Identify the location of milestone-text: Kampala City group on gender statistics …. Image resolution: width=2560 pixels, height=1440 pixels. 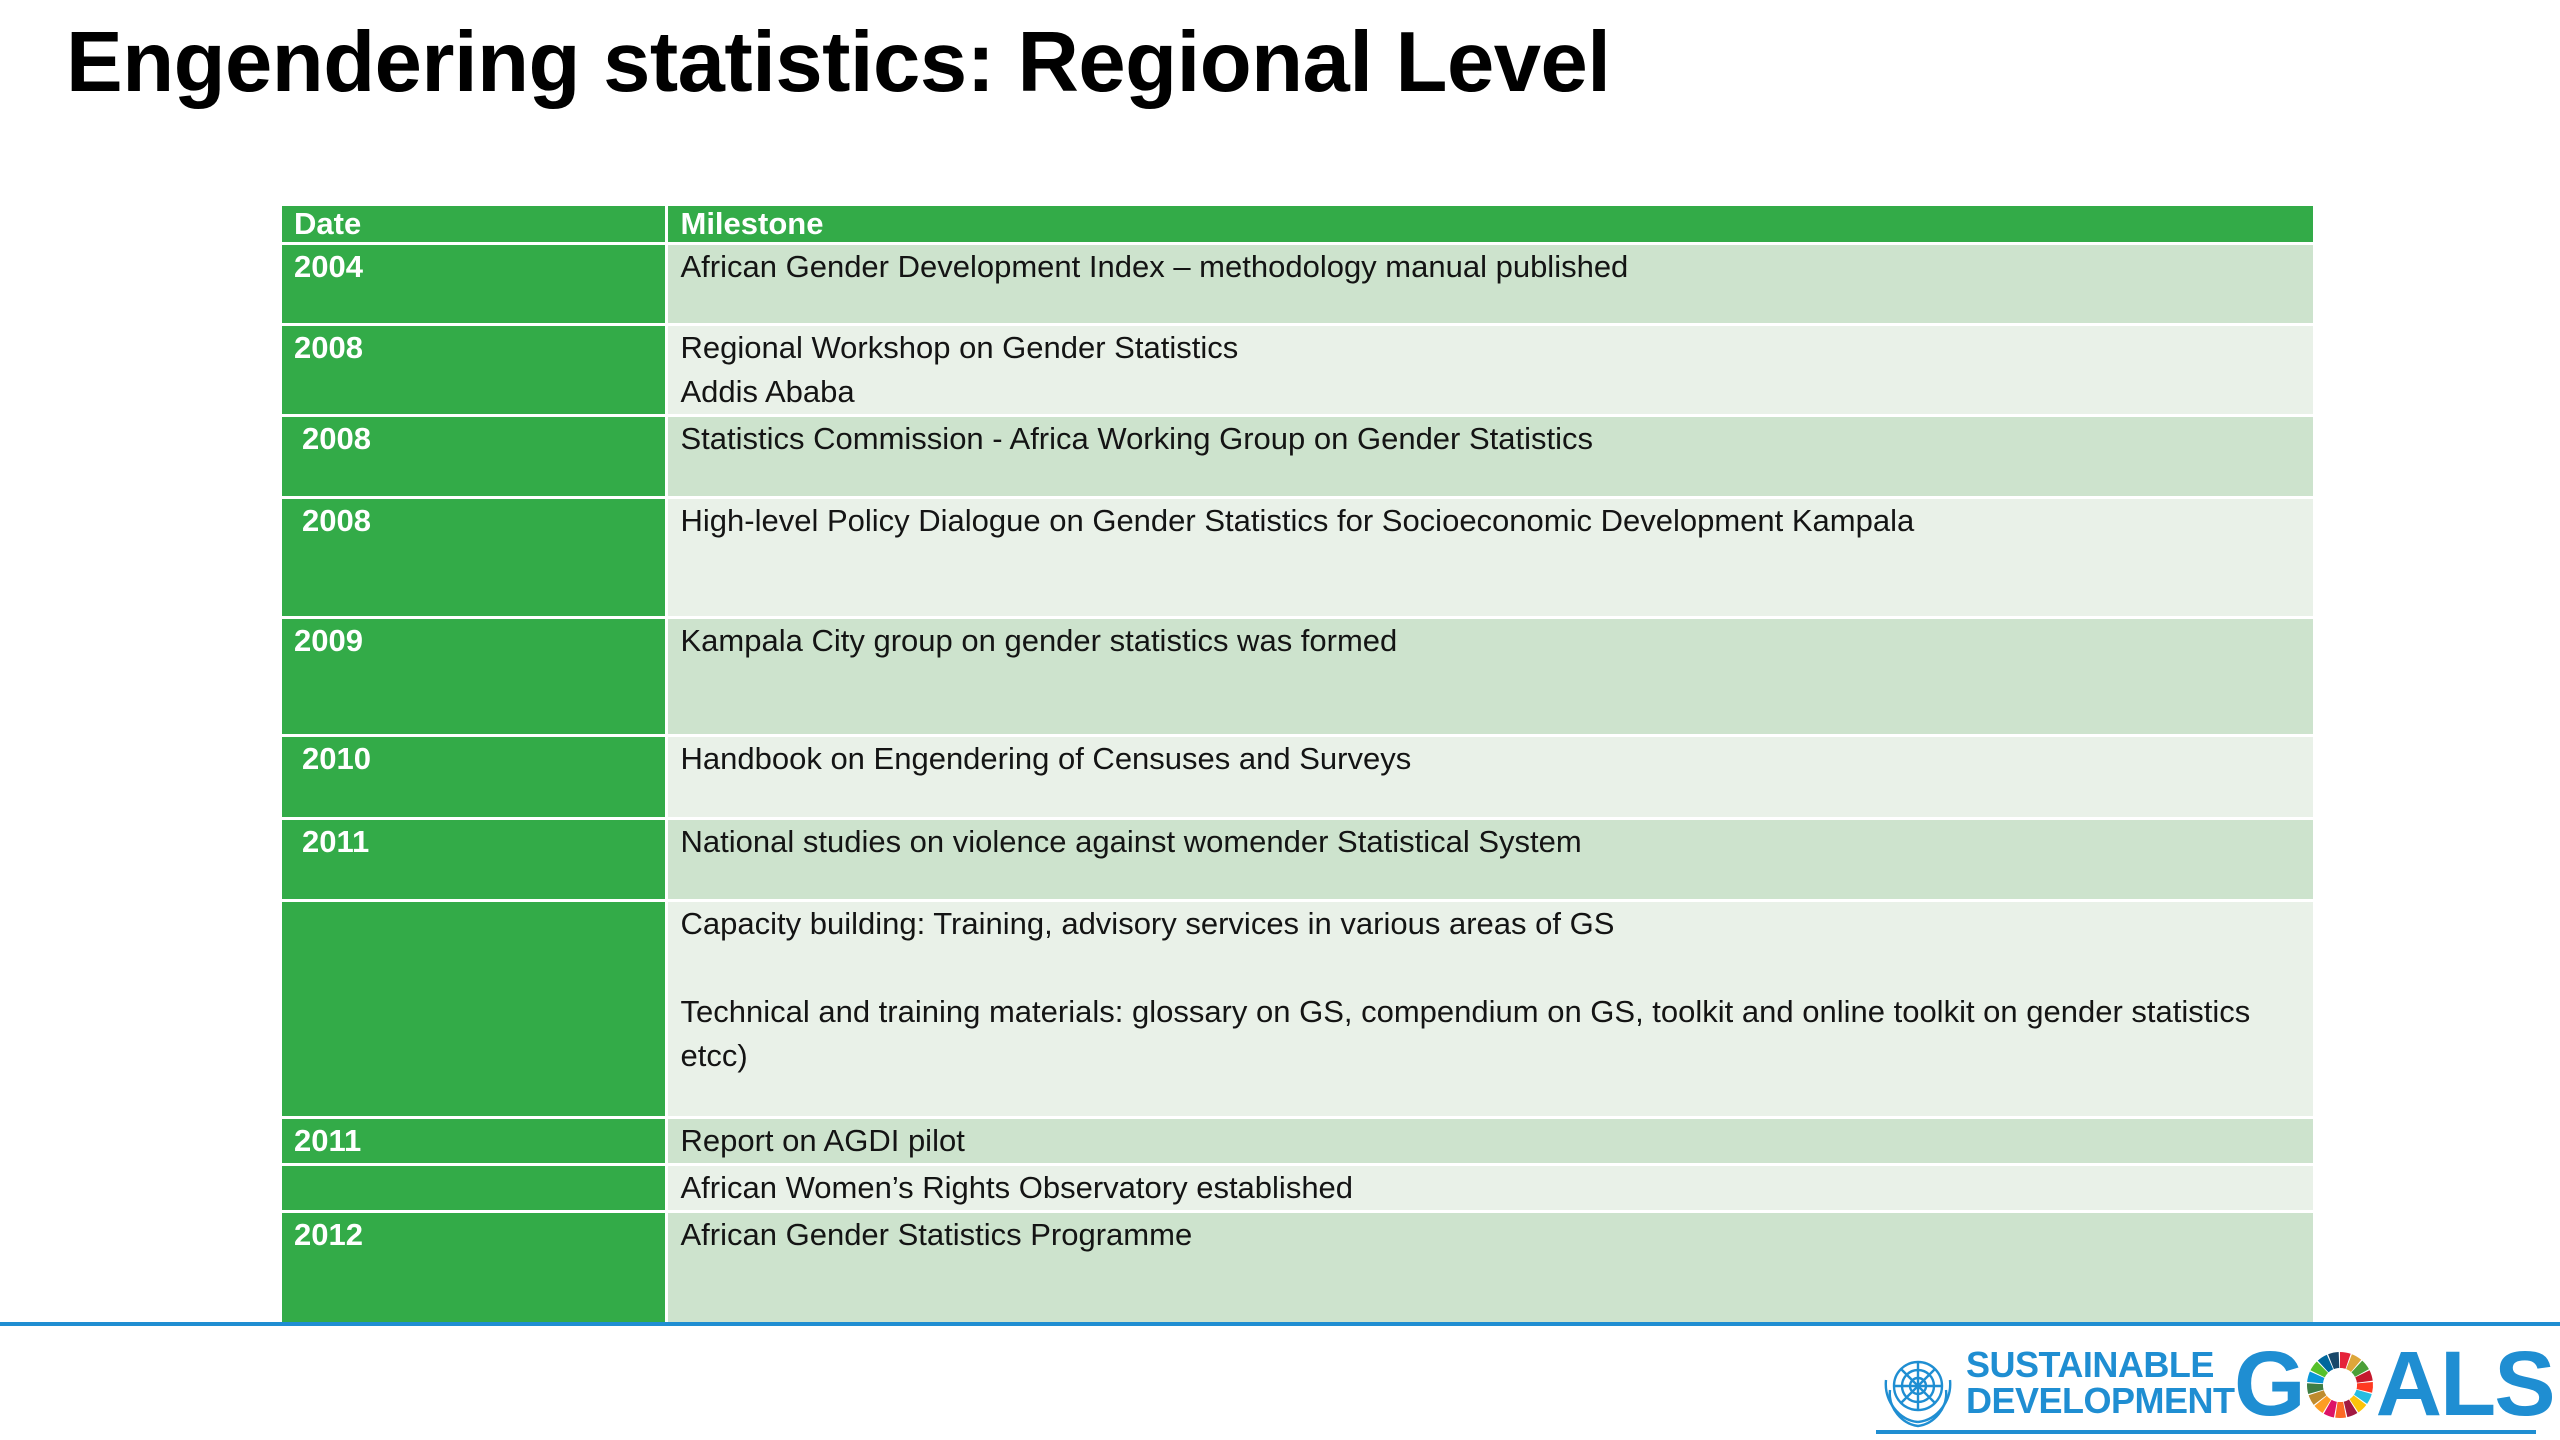
(1039, 640).